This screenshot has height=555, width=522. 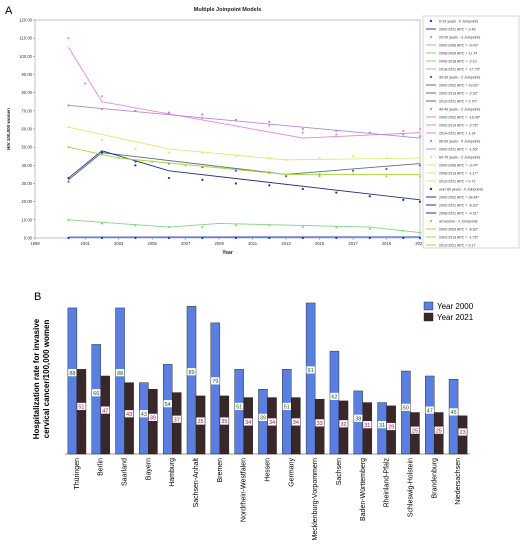 I want to click on data-label: 32, so click(x=343, y=425).